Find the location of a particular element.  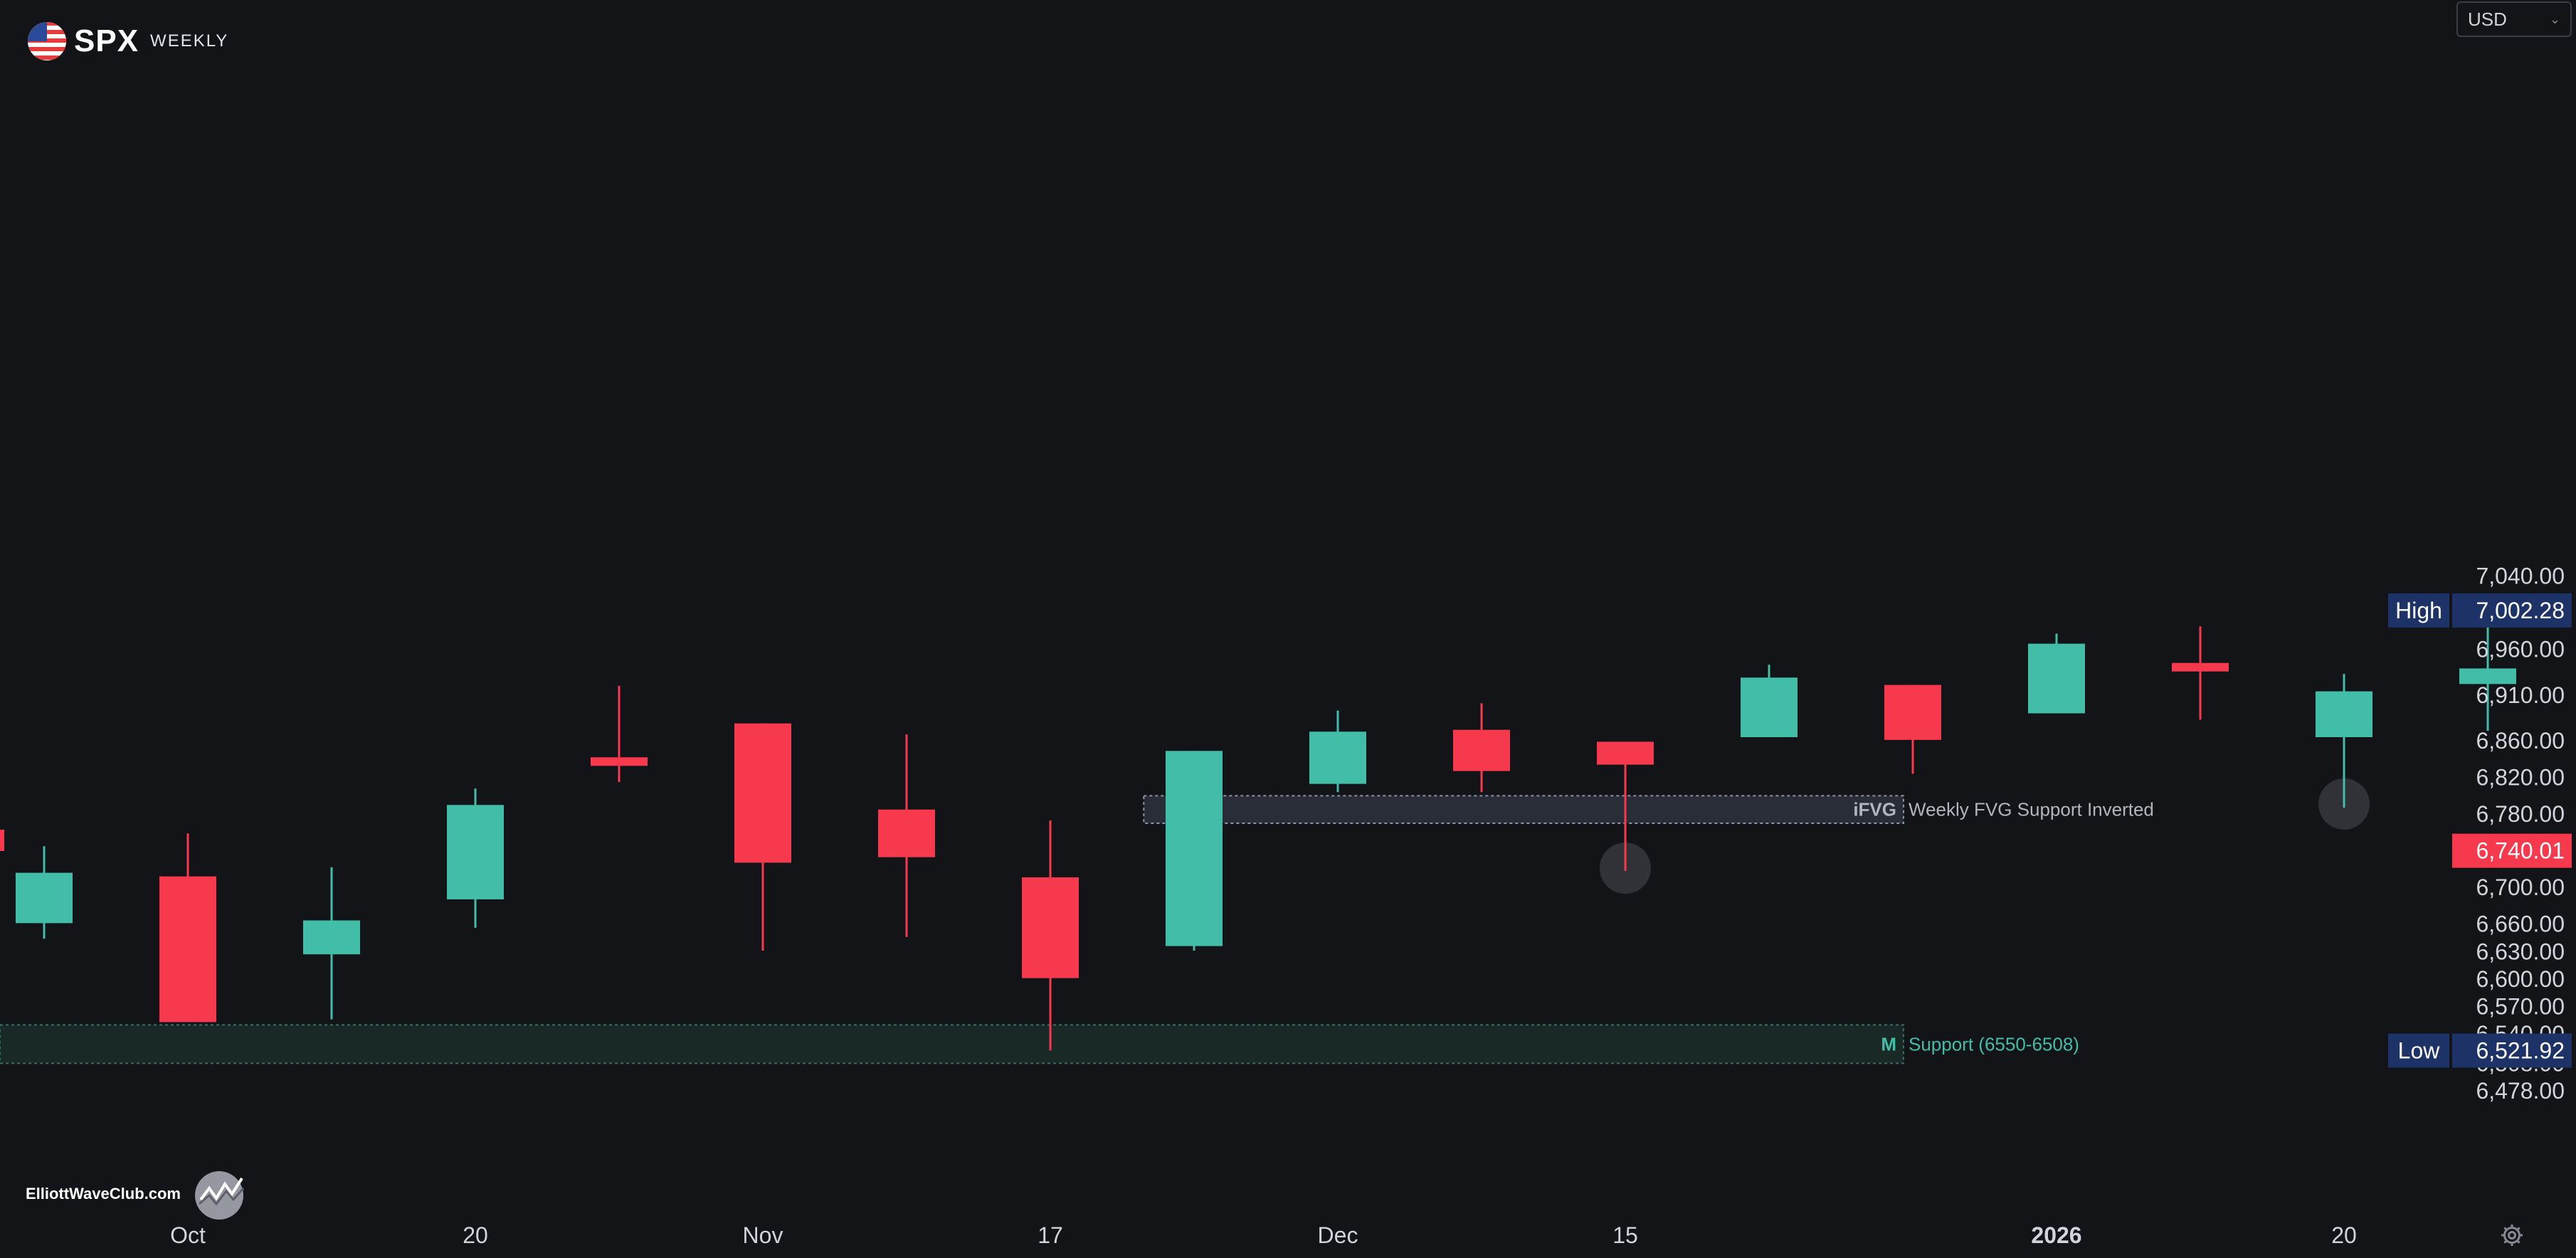

x-tick-label: Oct is located at coordinates (188, 1235).